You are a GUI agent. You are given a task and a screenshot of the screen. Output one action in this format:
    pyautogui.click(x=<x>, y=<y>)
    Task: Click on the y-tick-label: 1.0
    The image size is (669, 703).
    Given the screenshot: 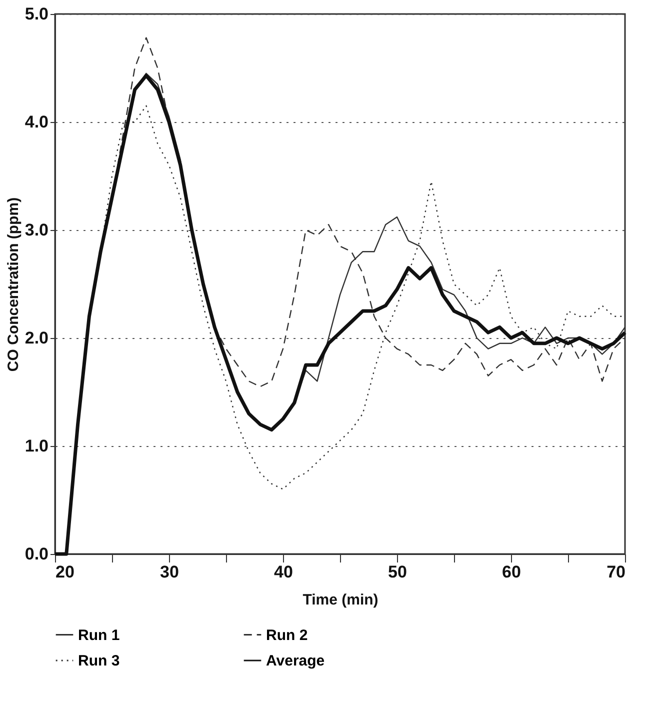 What is the action you would take?
    pyautogui.click(x=36, y=446)
    